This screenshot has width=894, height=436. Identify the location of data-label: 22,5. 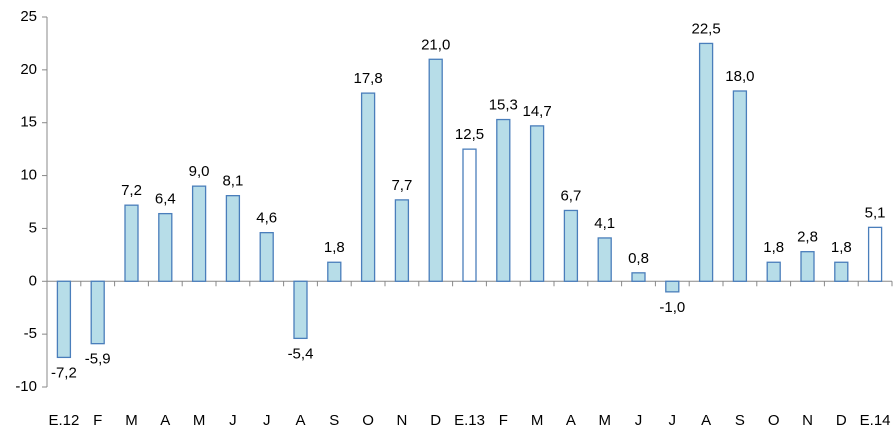
(705, 28).